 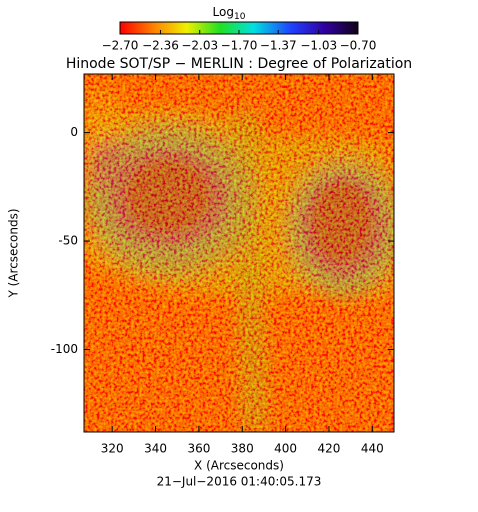 I want to click on timestamp: 21−Jul−2016 01:40:05.173, so click(x=239, y=482).